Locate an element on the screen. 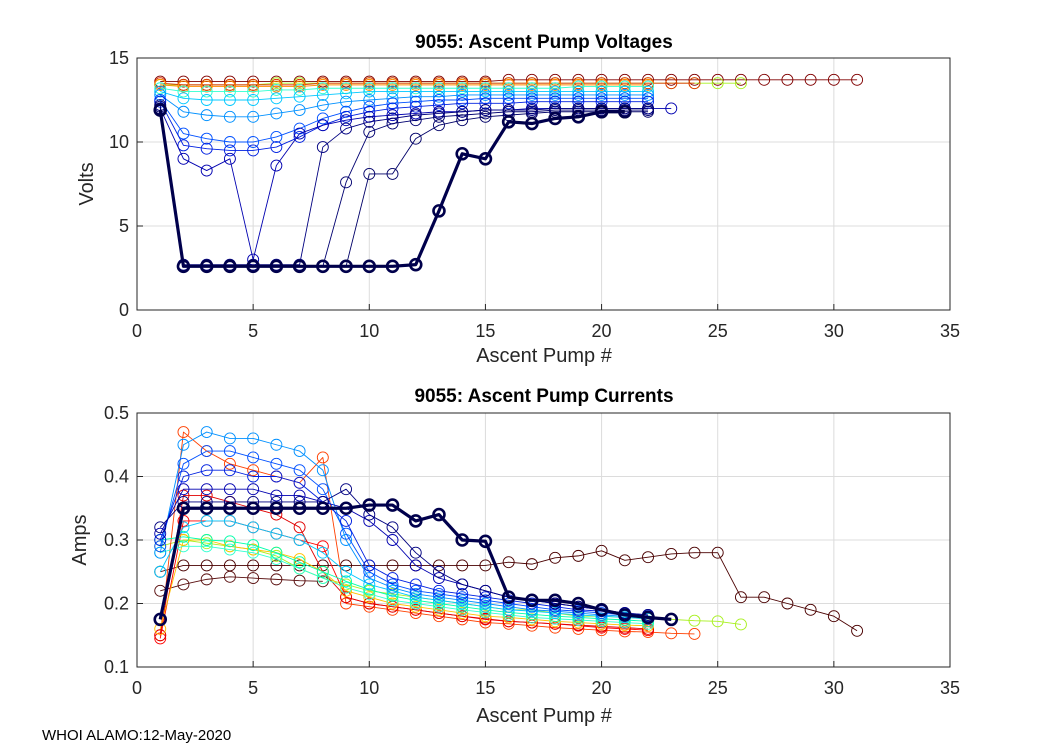  current-series-line-profile-mid-1b is located at coordinates (404, 579).